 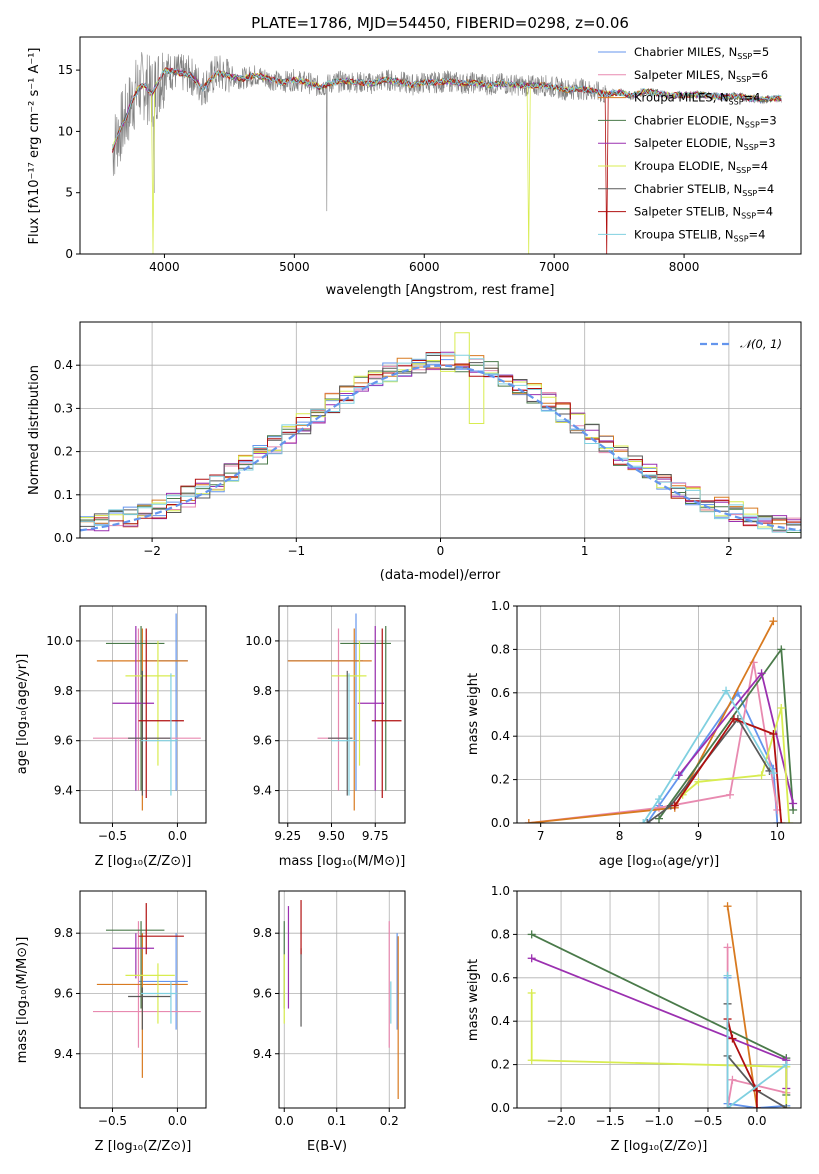 What do you see at coordinates (447, 153) in the screenshot?
I see `spectrum-curves` at bounding box center [447, 153].